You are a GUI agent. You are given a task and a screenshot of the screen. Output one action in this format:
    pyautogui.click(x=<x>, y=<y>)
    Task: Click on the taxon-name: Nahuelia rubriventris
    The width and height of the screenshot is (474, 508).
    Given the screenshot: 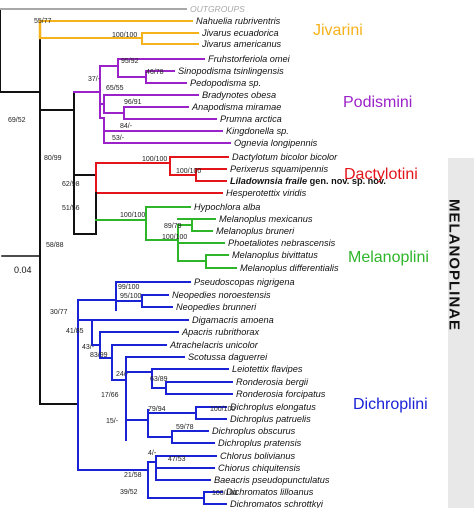 What is the action you would take?
    pyautogui.click(x=238, y=21)
    